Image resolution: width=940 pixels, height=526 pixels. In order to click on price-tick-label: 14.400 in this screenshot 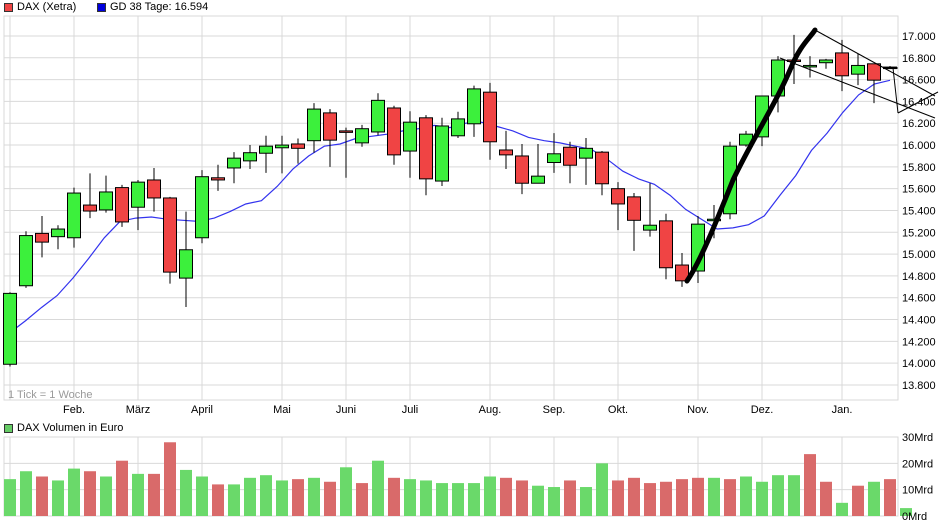, I will do `click(919, 321)`.